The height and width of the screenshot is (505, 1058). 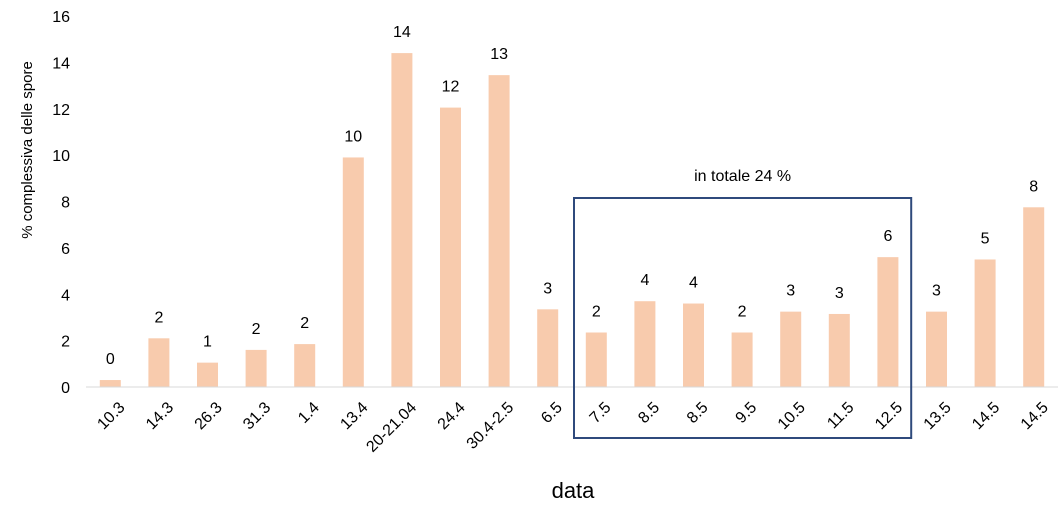 What do you see at coordinates (889, 416) in the screenshot?
I see `x-tick-label: 12.5` at bounding box center [889, 416].